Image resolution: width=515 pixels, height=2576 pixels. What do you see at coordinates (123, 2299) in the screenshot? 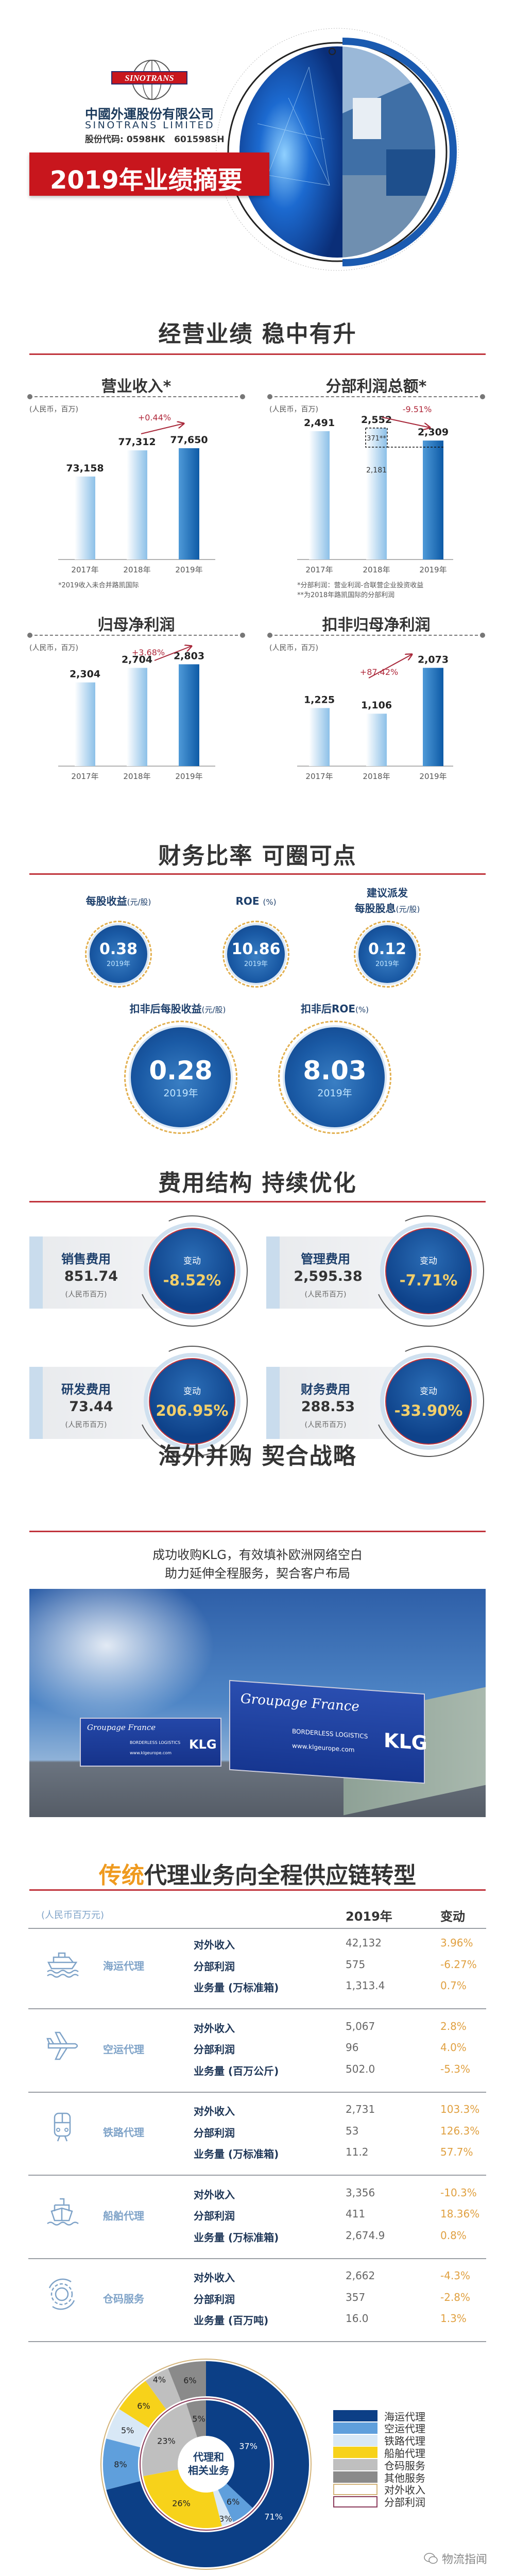
I see `segment-label: 仓码服务` at bounding box center [123, 2299].